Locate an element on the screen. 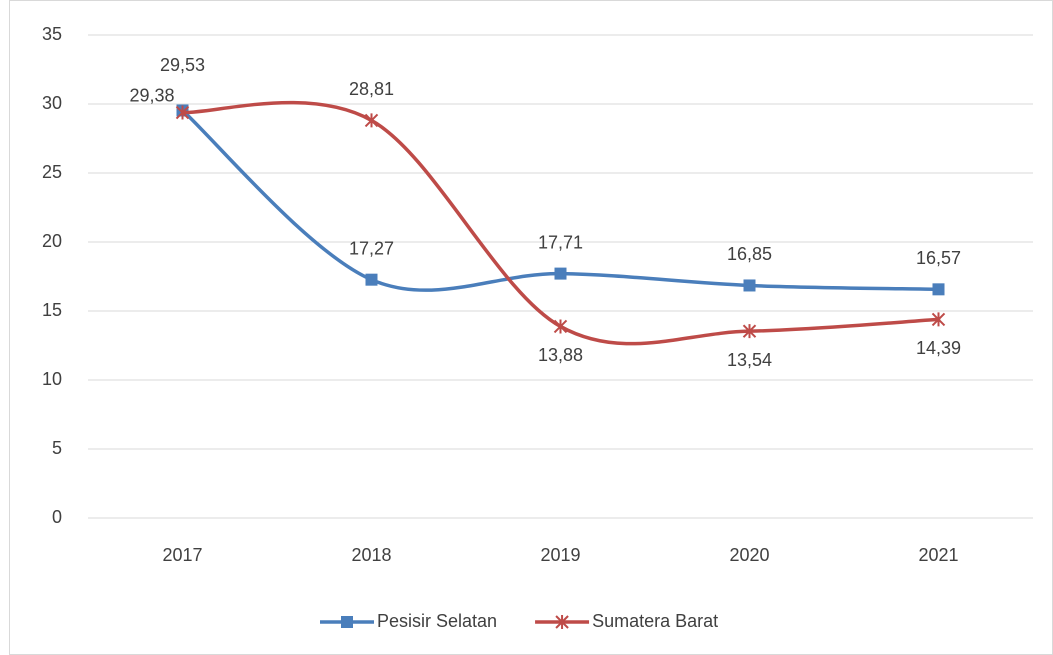 This screenshot has width=1053, height=655. data-label: 28,81 is located at coordinates (371, 89).